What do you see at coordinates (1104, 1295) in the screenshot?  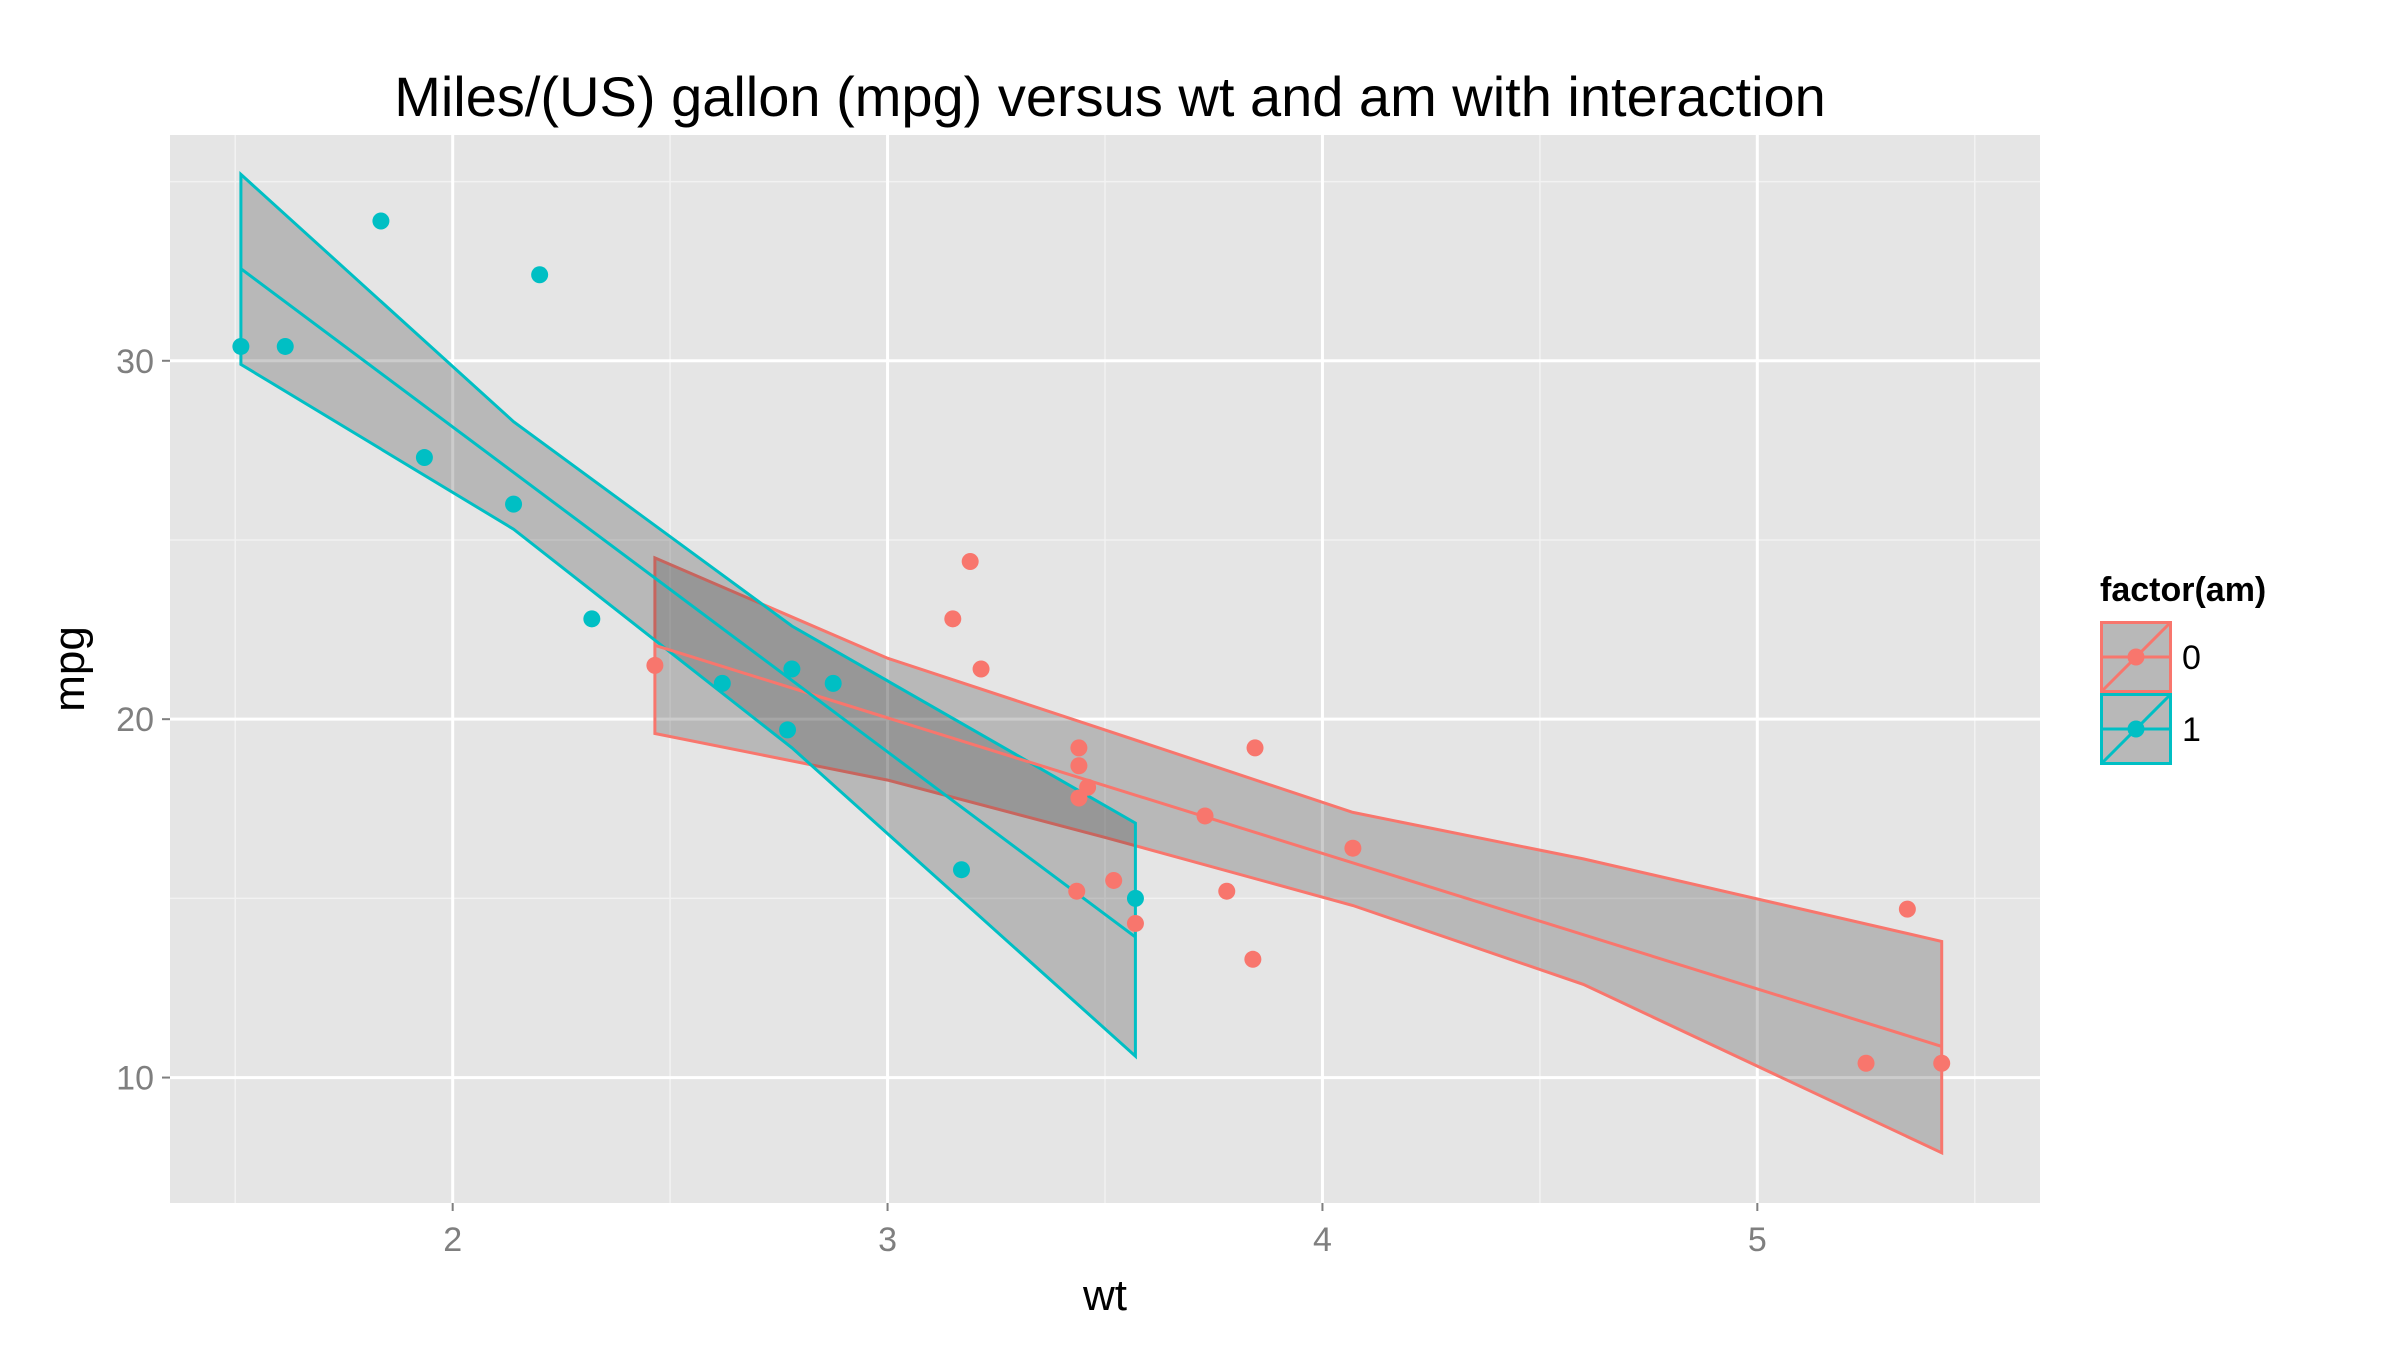 I see `x-axis-title: wt` at bounding box center [1104, 1295].